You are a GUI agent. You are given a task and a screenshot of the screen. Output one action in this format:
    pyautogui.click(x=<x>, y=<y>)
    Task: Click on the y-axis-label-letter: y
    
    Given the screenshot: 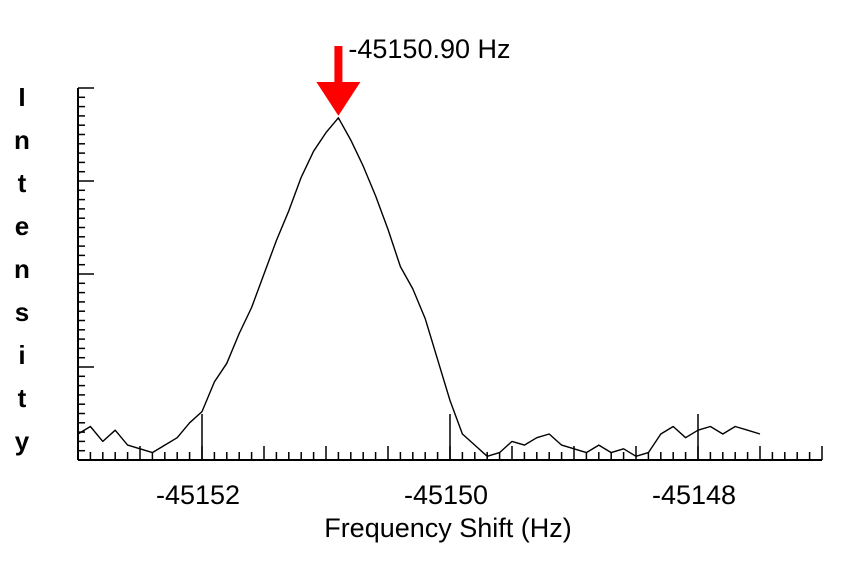 What is the action you would take?
    pyautogui.click(x=22, y=441)
    